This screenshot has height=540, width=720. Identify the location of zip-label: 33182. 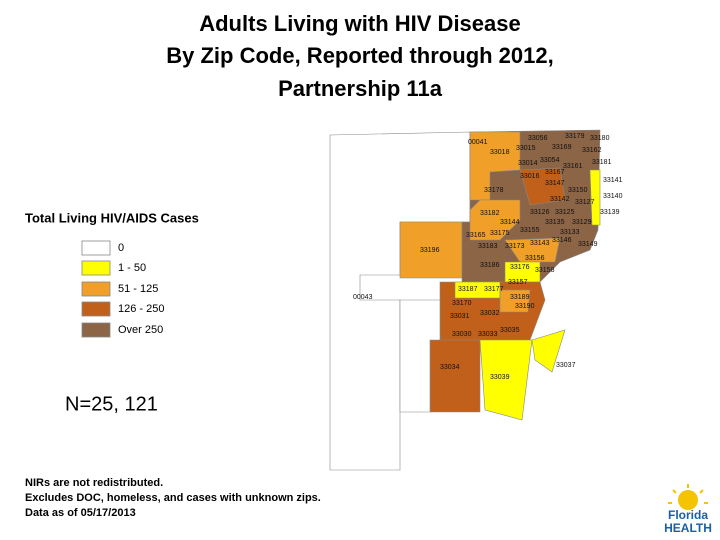
(490, 213).